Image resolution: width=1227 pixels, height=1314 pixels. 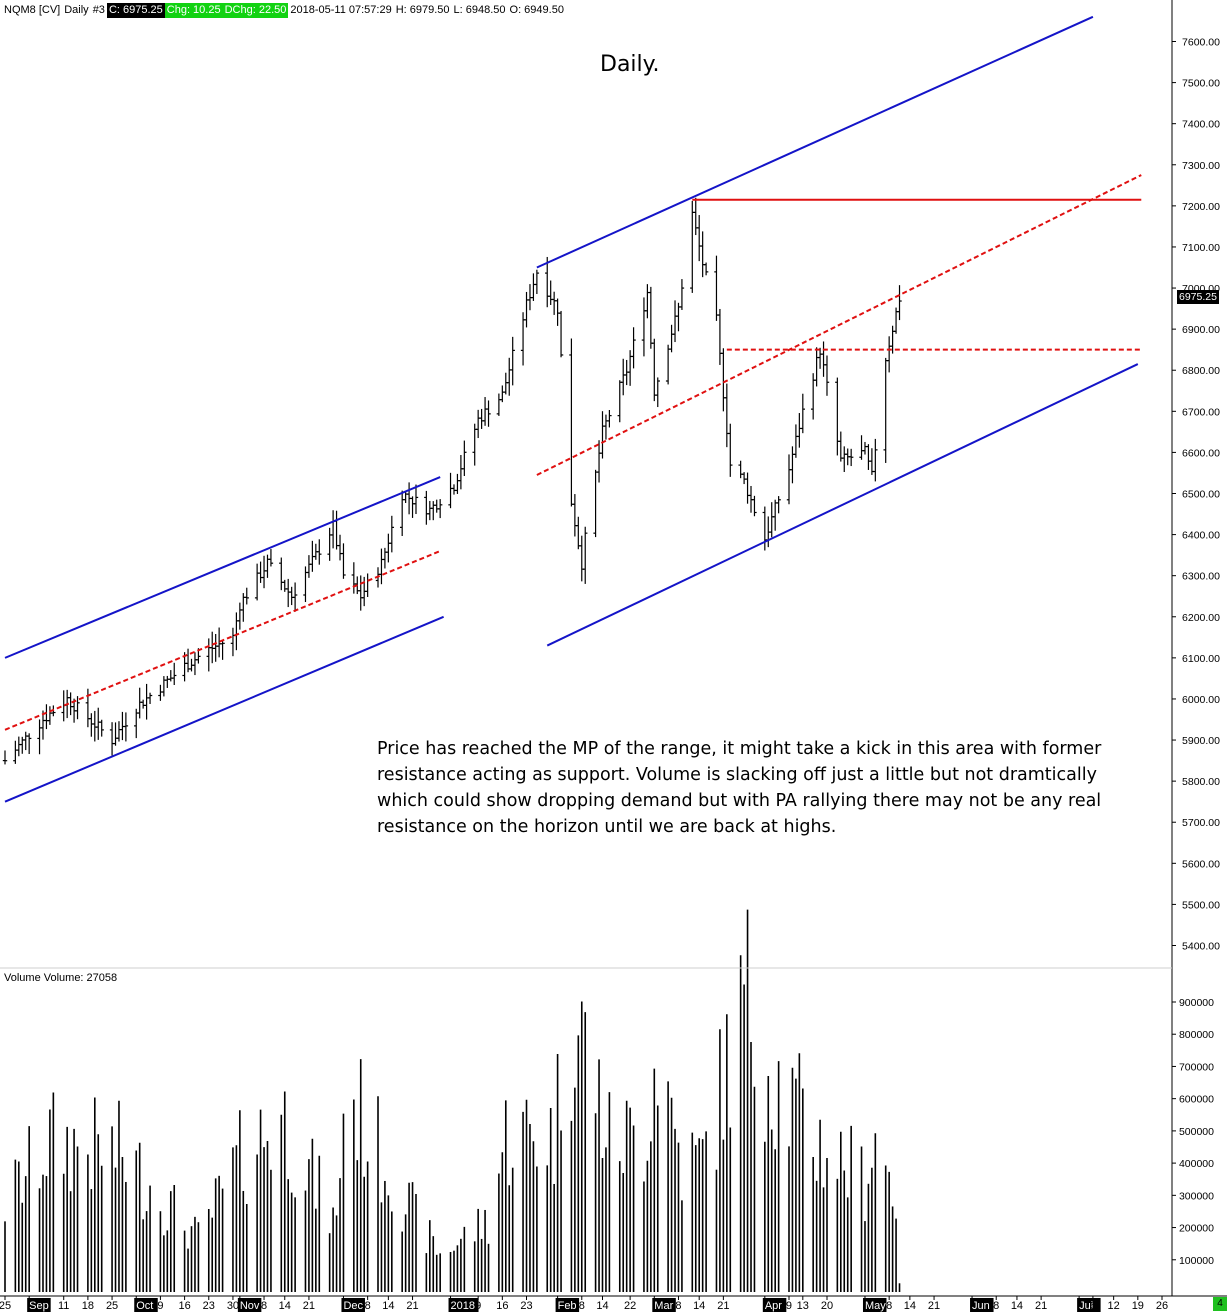 What do you see at coordinates (1196, 1035) in the screenshot?
I see `volume-tick-label: 800000` at bounding box center [1196, 1035].